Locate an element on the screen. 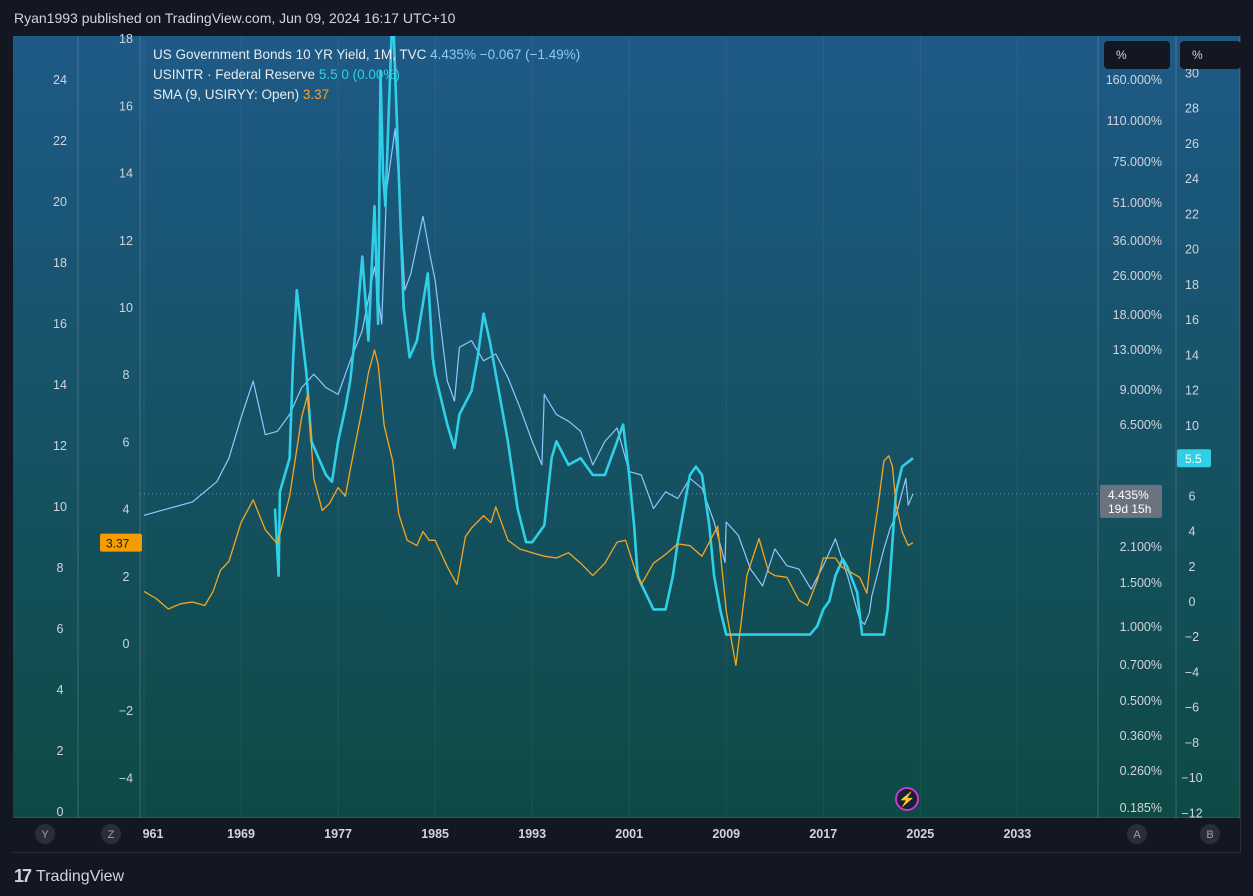 The image size is (1253, 896). fed-value-badge-label: 5.5 is located at coordinates (1193, 459).